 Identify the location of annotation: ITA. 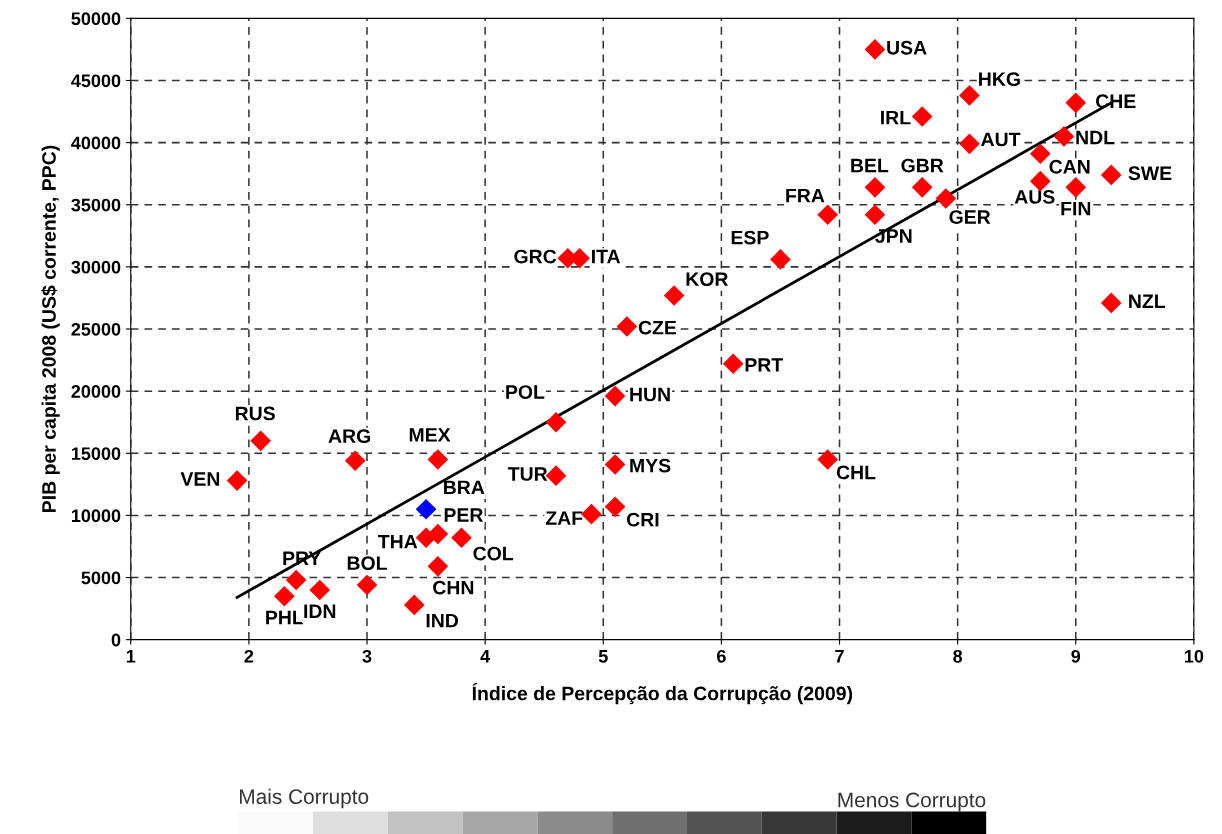
(606, 256).